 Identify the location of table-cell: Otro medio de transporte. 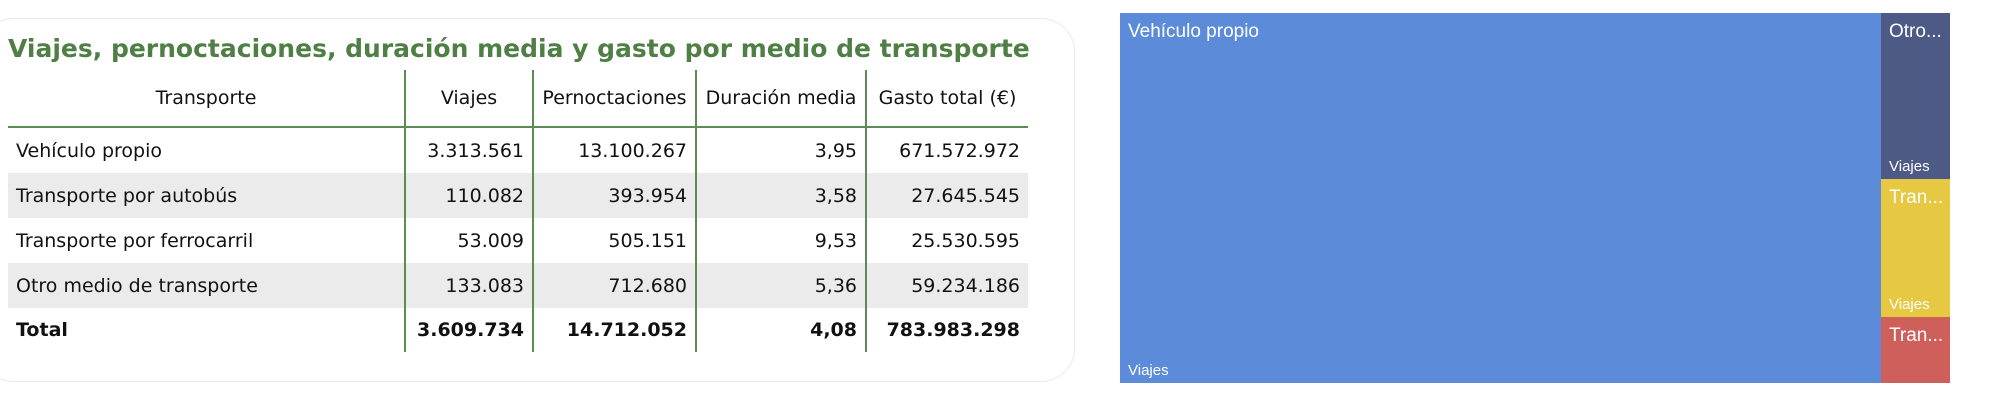
(206, 285).